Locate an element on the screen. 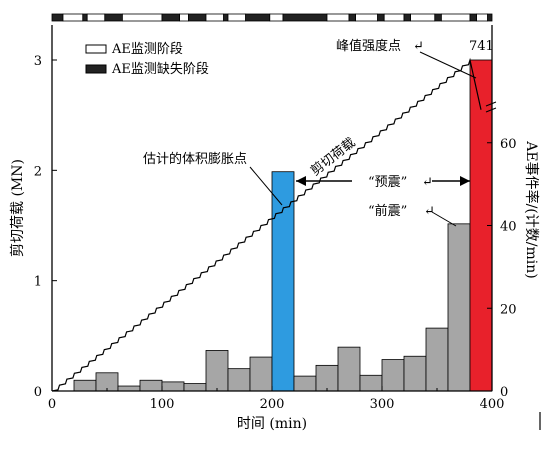 The image size is (558, 453). right-tick-label-0: 0 is located at coordinates (504, 392).